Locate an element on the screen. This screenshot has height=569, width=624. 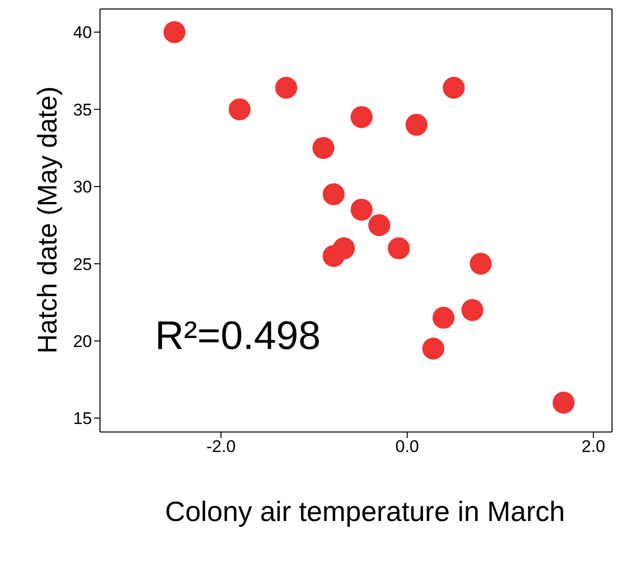
y-tick-label: 35 is located at coordinates (82, 110).